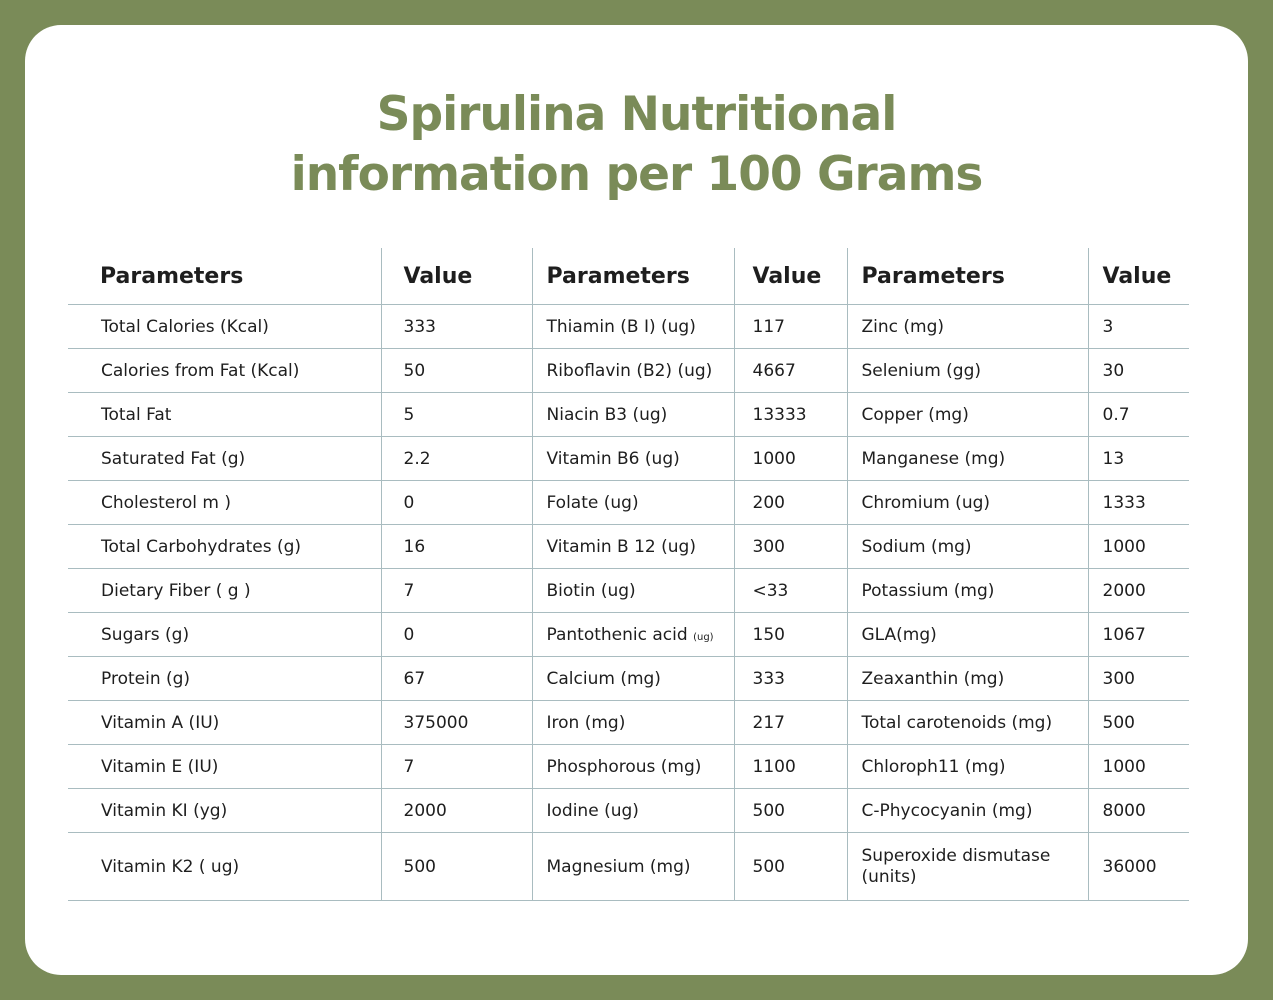  I want to click on value-3-cell: 300, so click(1138, 678).